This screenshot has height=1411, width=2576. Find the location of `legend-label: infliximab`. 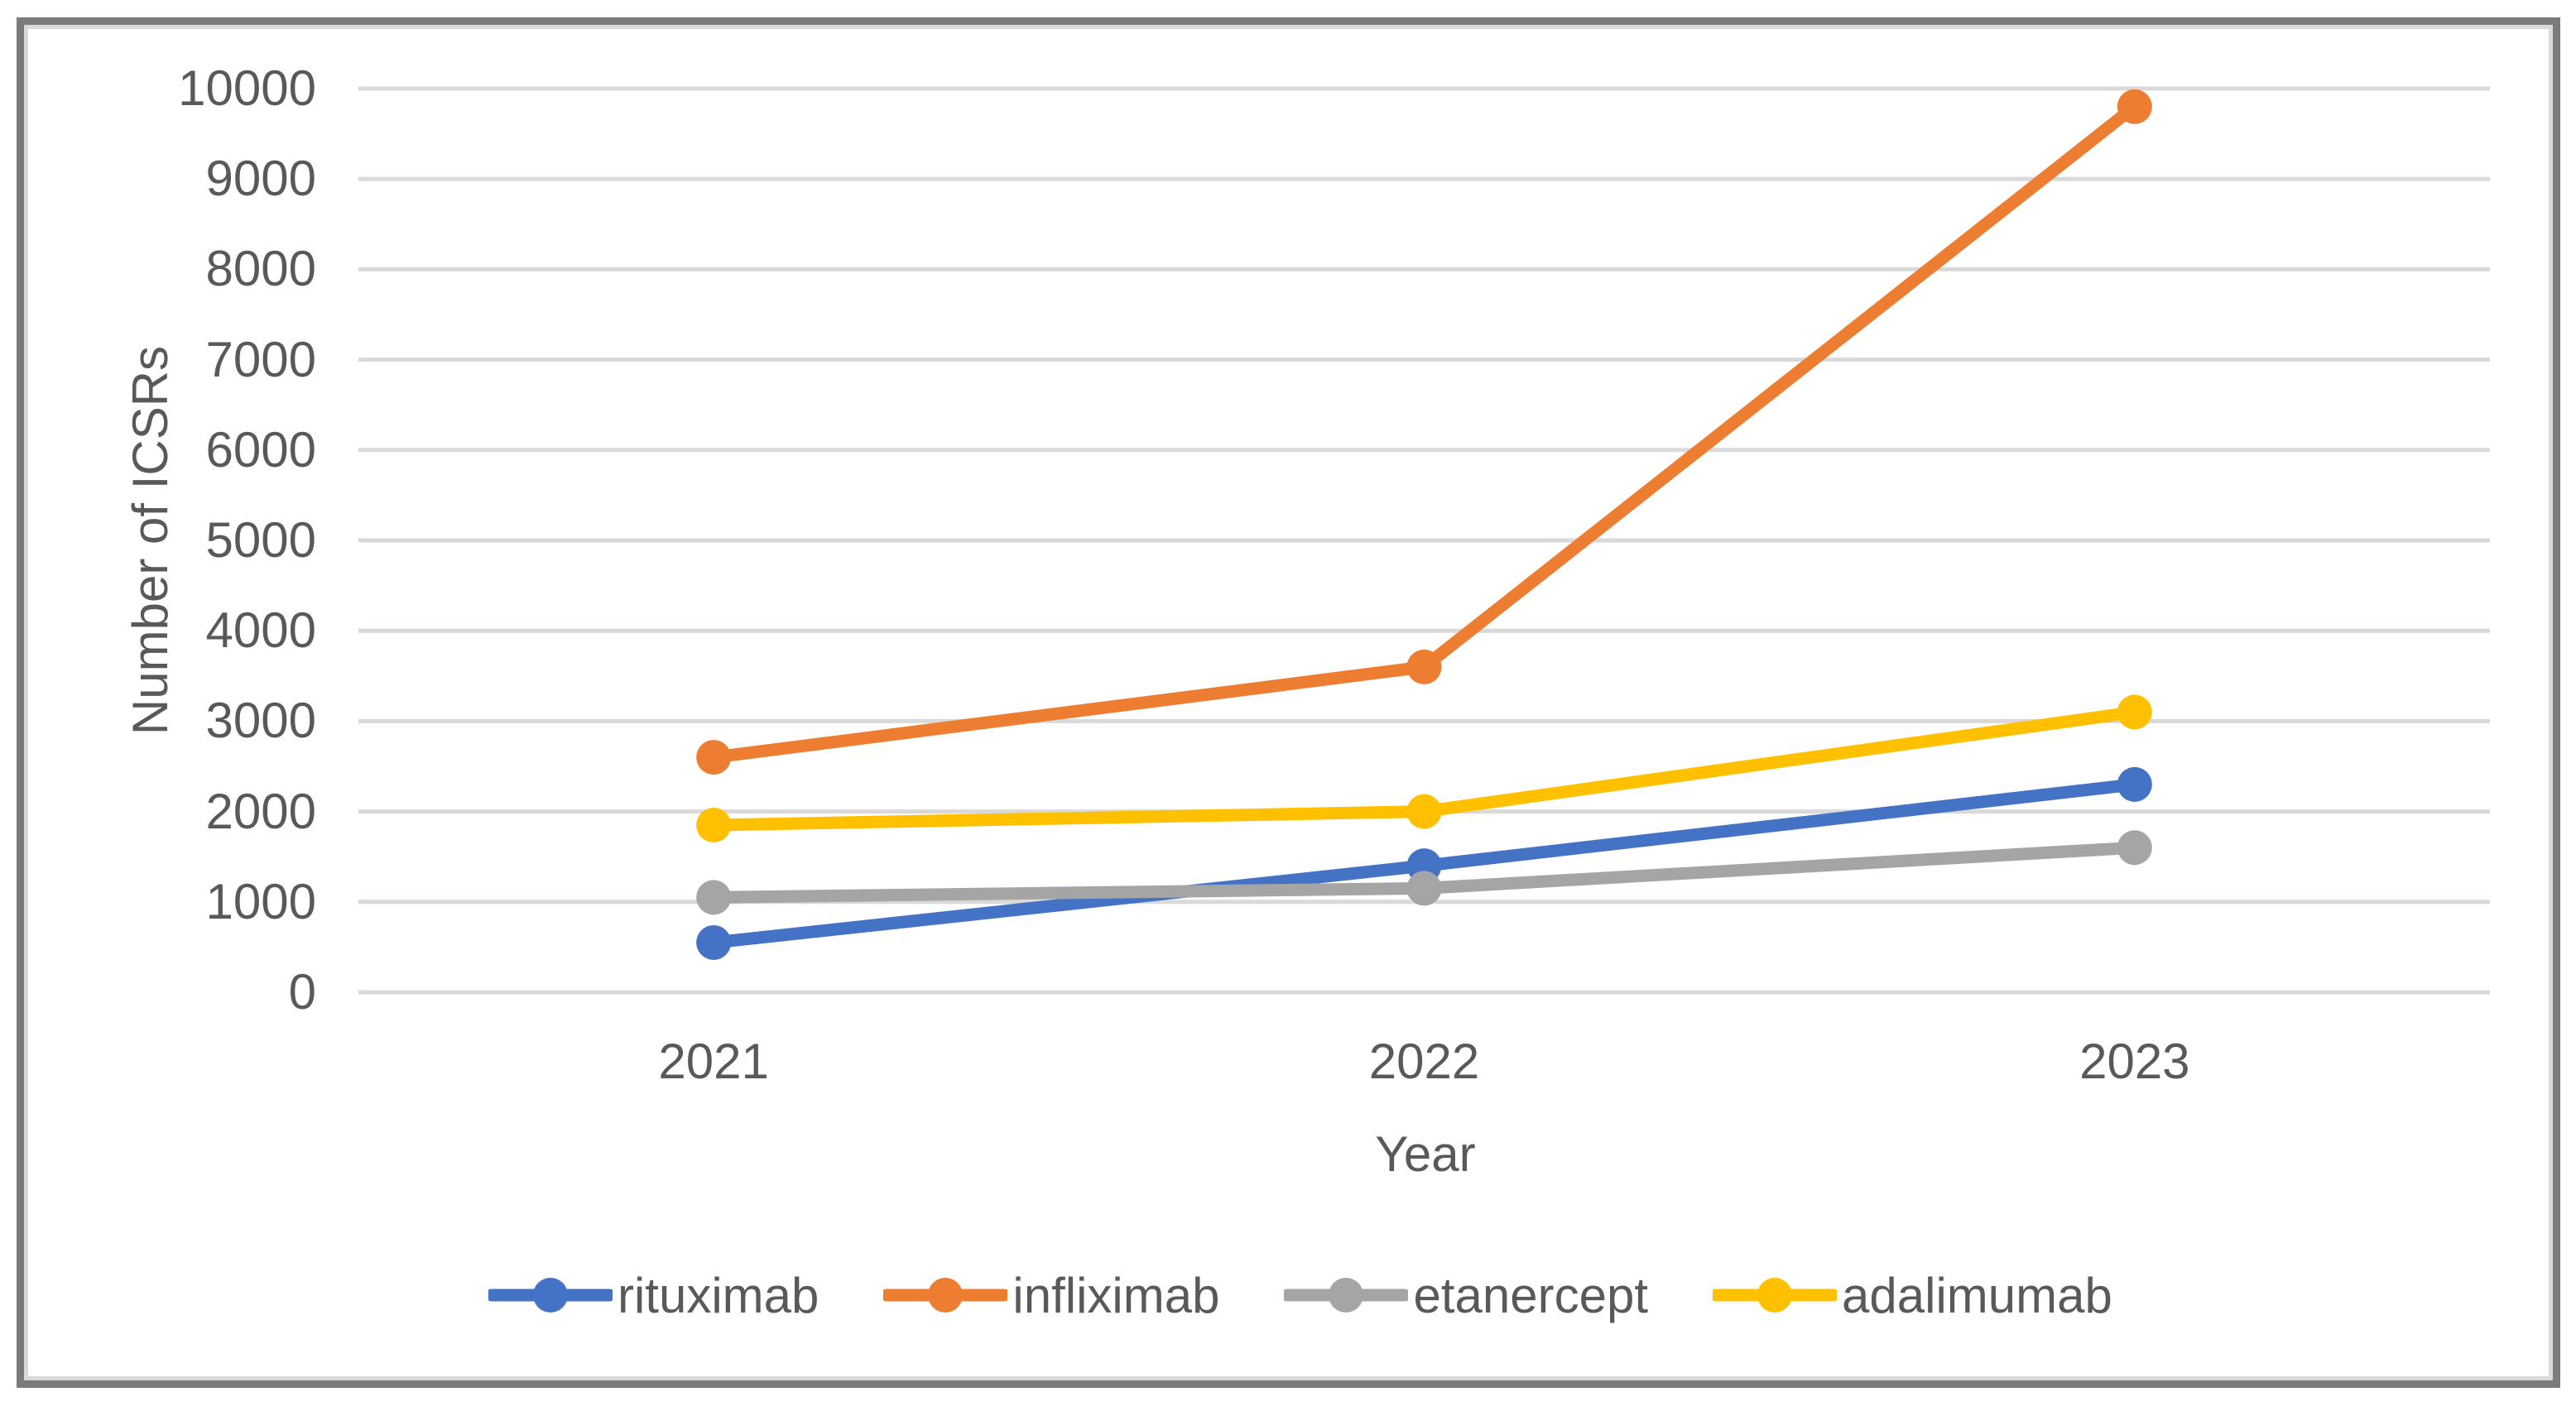

legend-label: infliximab is located at coordinates (1116, 1295).